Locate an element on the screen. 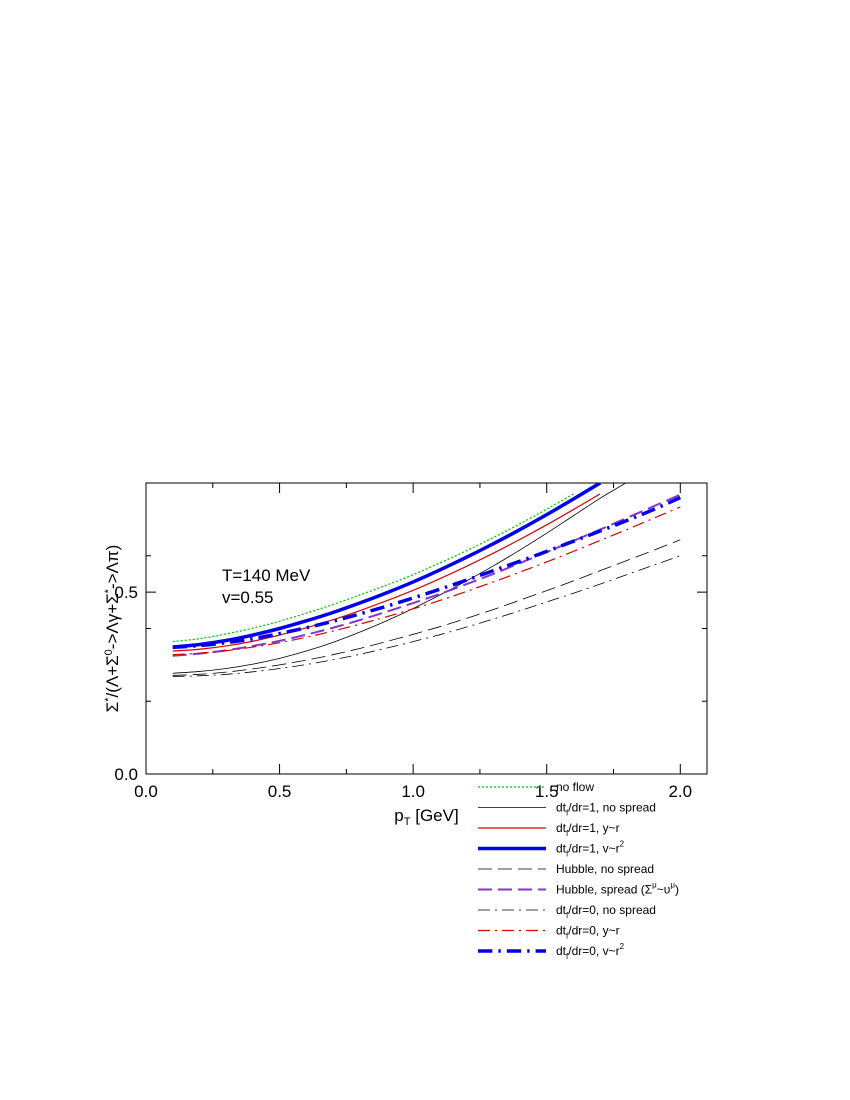 Image resolution: width=850 pixels, height=1100 pixels. legend-label-9: dtf​/dr=0, v~r2​ is located at coordinates (590, 951).